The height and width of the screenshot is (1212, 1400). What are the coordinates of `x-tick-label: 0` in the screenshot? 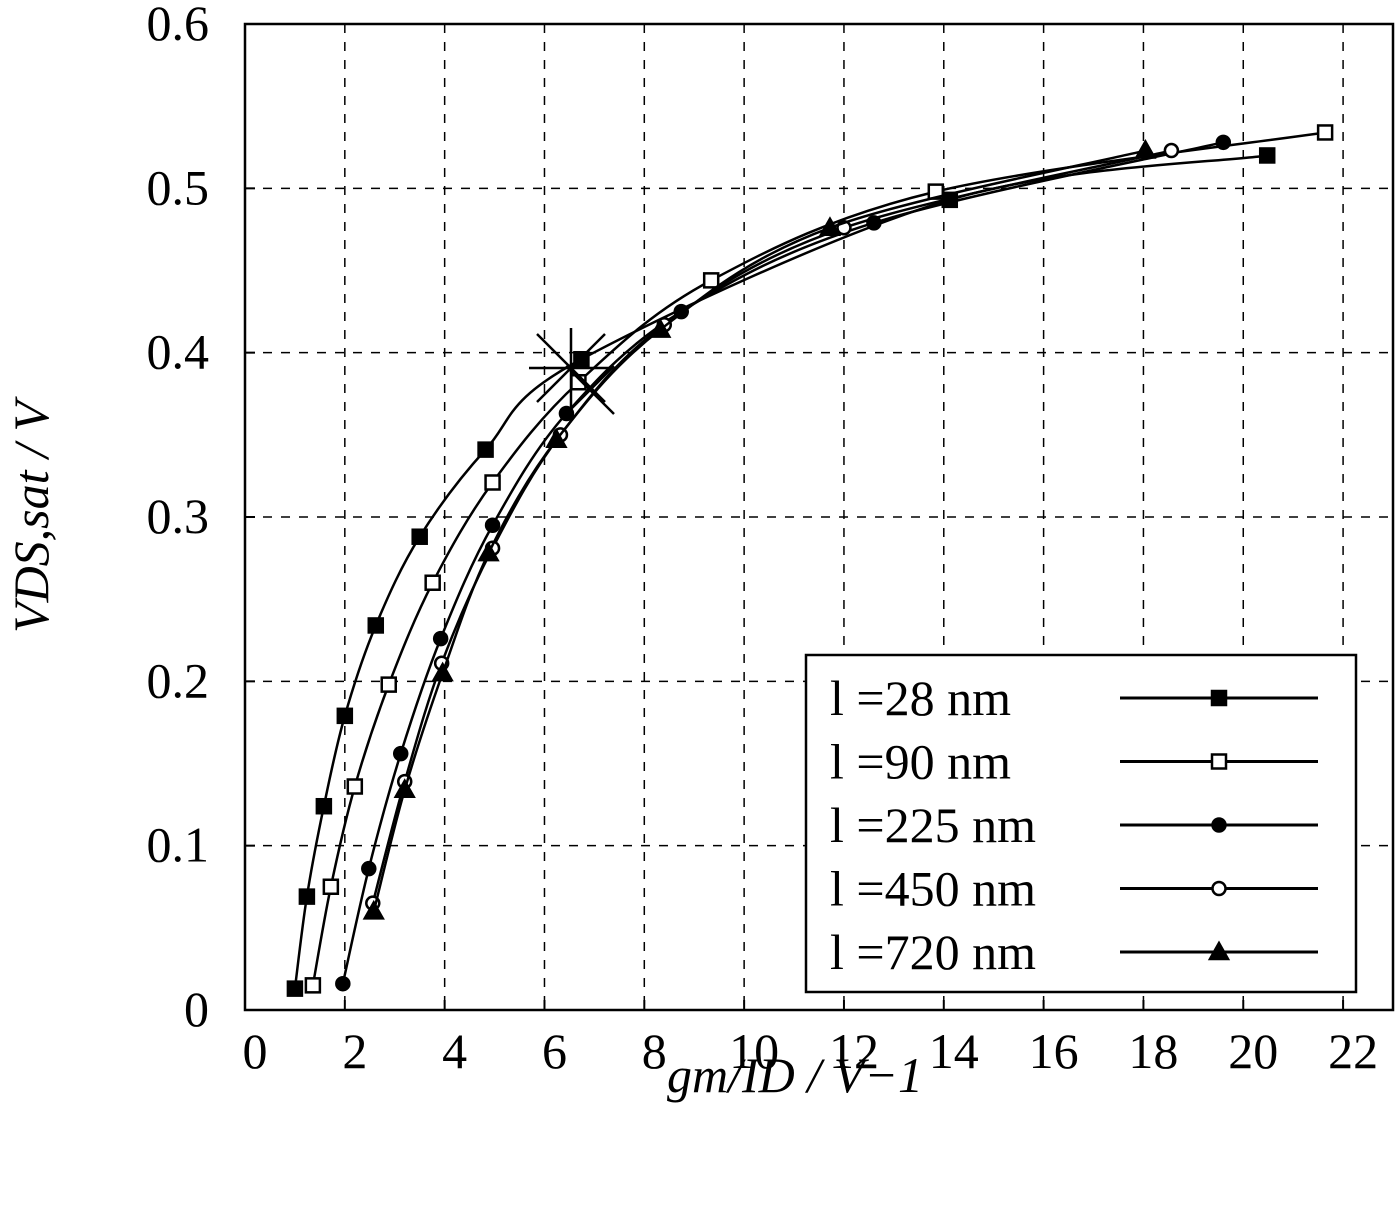 It's located at (255, 1051).